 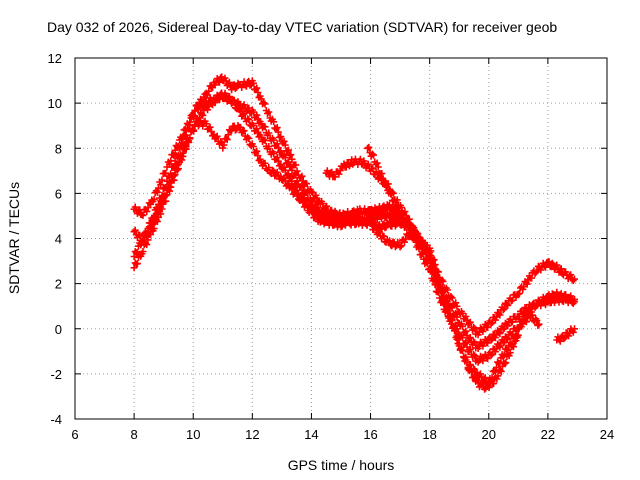 I want to click on x-tick-label: 22, so click(x=548, y=434).